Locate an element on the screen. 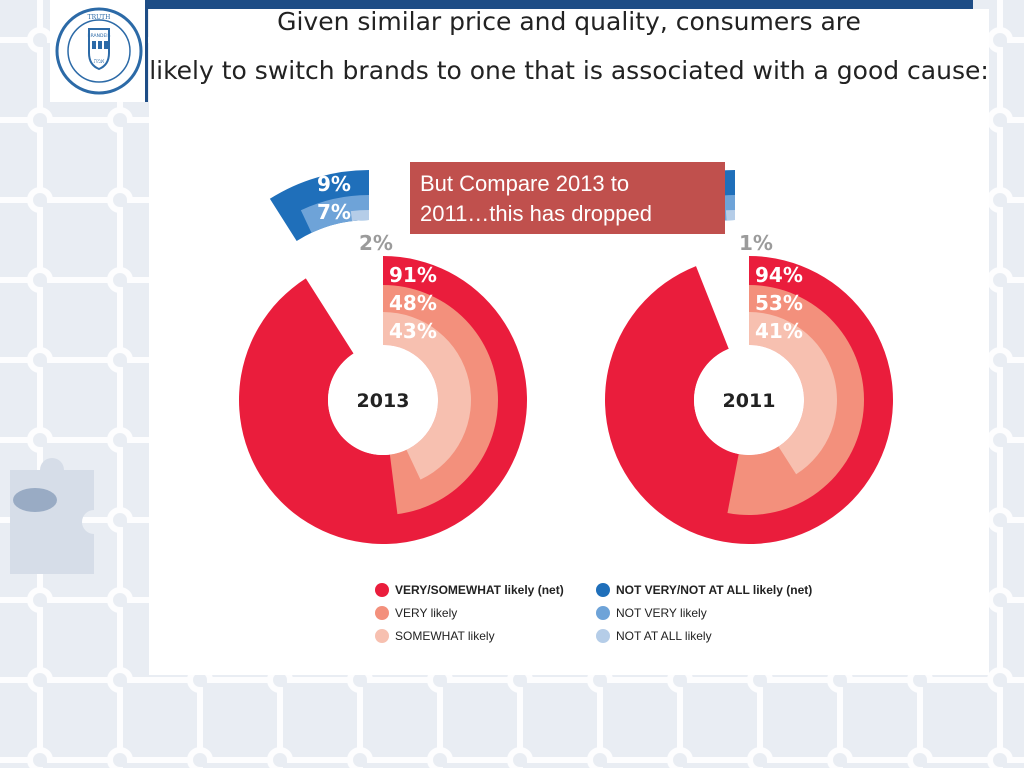 Image resolution: width=1024 pixels, height=768 pixels. donut-1-label-not-very: 7% is located at coordinates (334, 212).